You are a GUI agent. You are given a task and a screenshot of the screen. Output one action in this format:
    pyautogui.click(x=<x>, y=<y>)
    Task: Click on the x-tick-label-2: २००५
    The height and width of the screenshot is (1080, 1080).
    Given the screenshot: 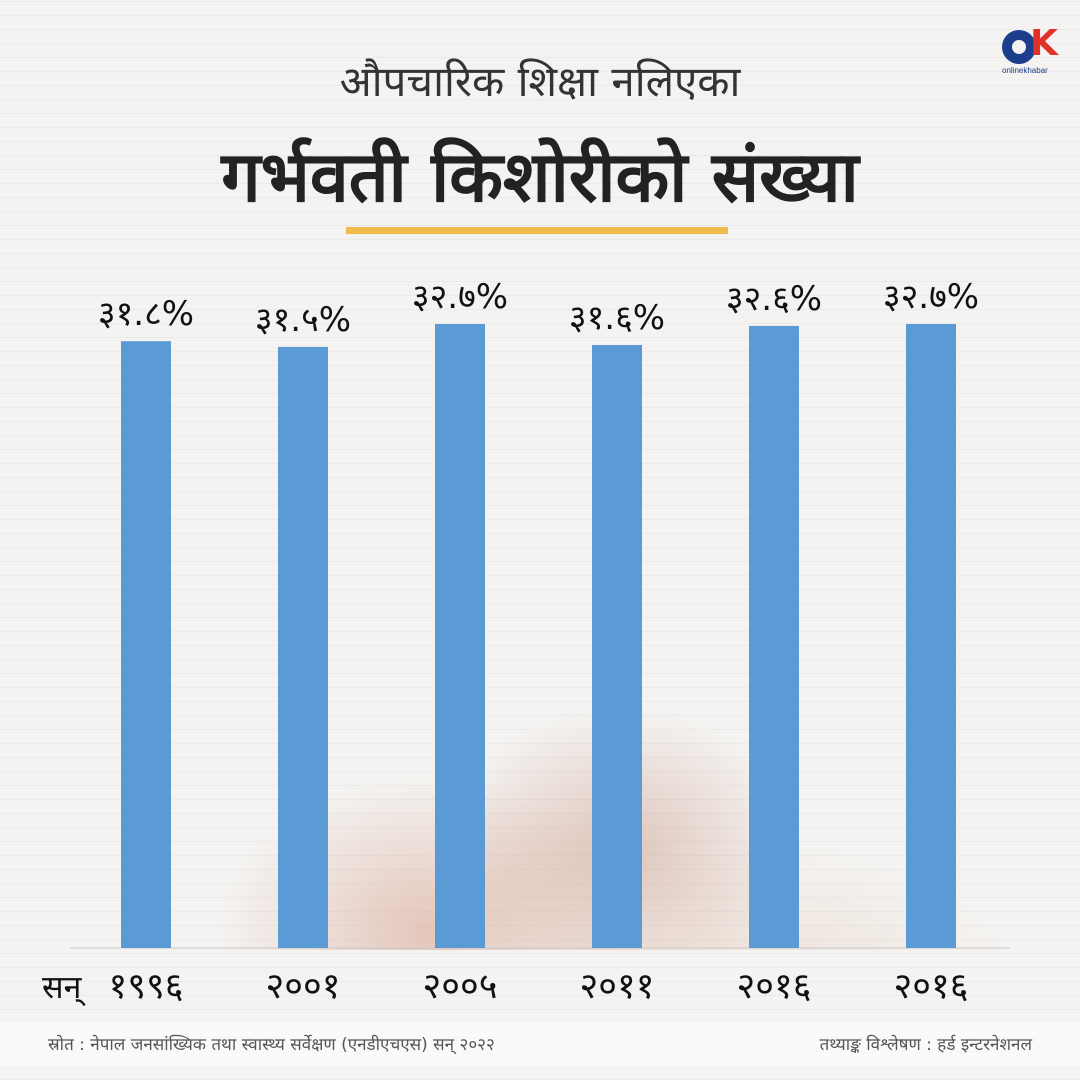 What is the action you would take?
    pyautogui.click(x=460, y=986)
    